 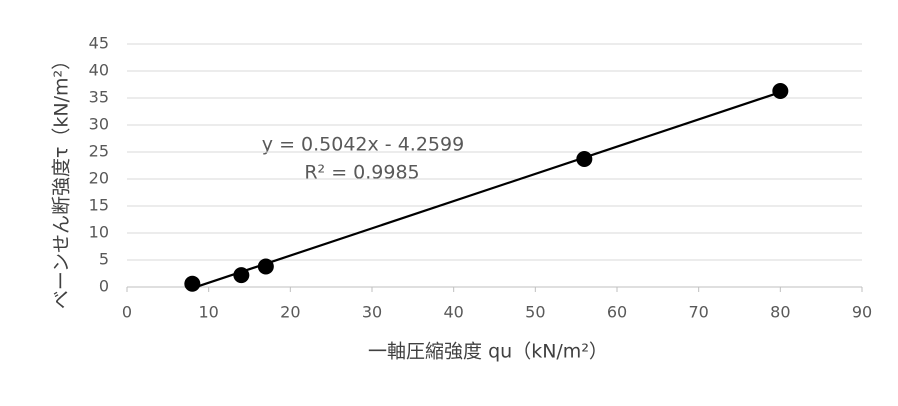 I want to click on y-tick-label: 45, so click(x=99, y=43).